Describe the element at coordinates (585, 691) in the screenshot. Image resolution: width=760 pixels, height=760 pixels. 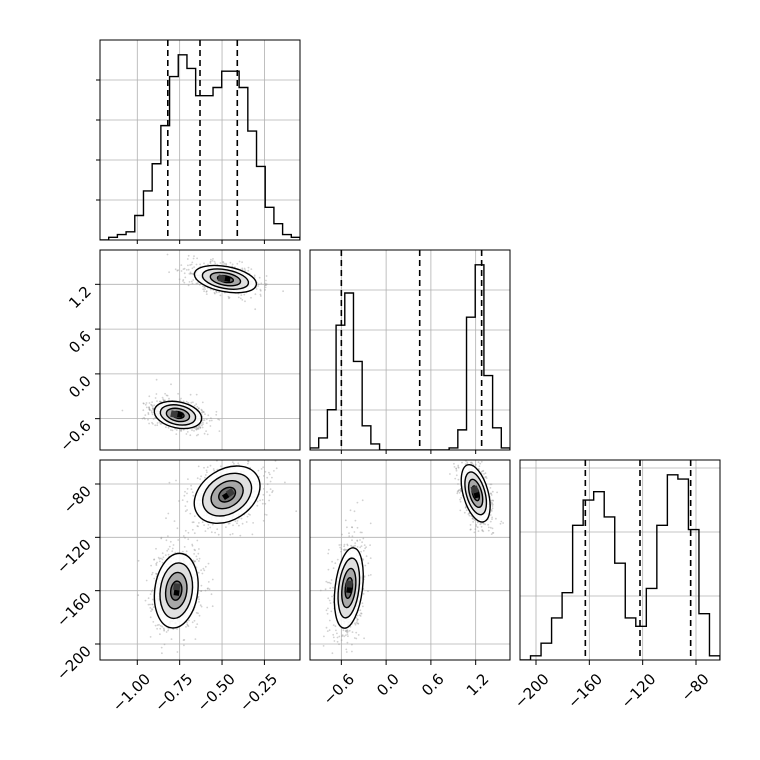
I see `x-axis-2-tick-label-1: −160` at that location.